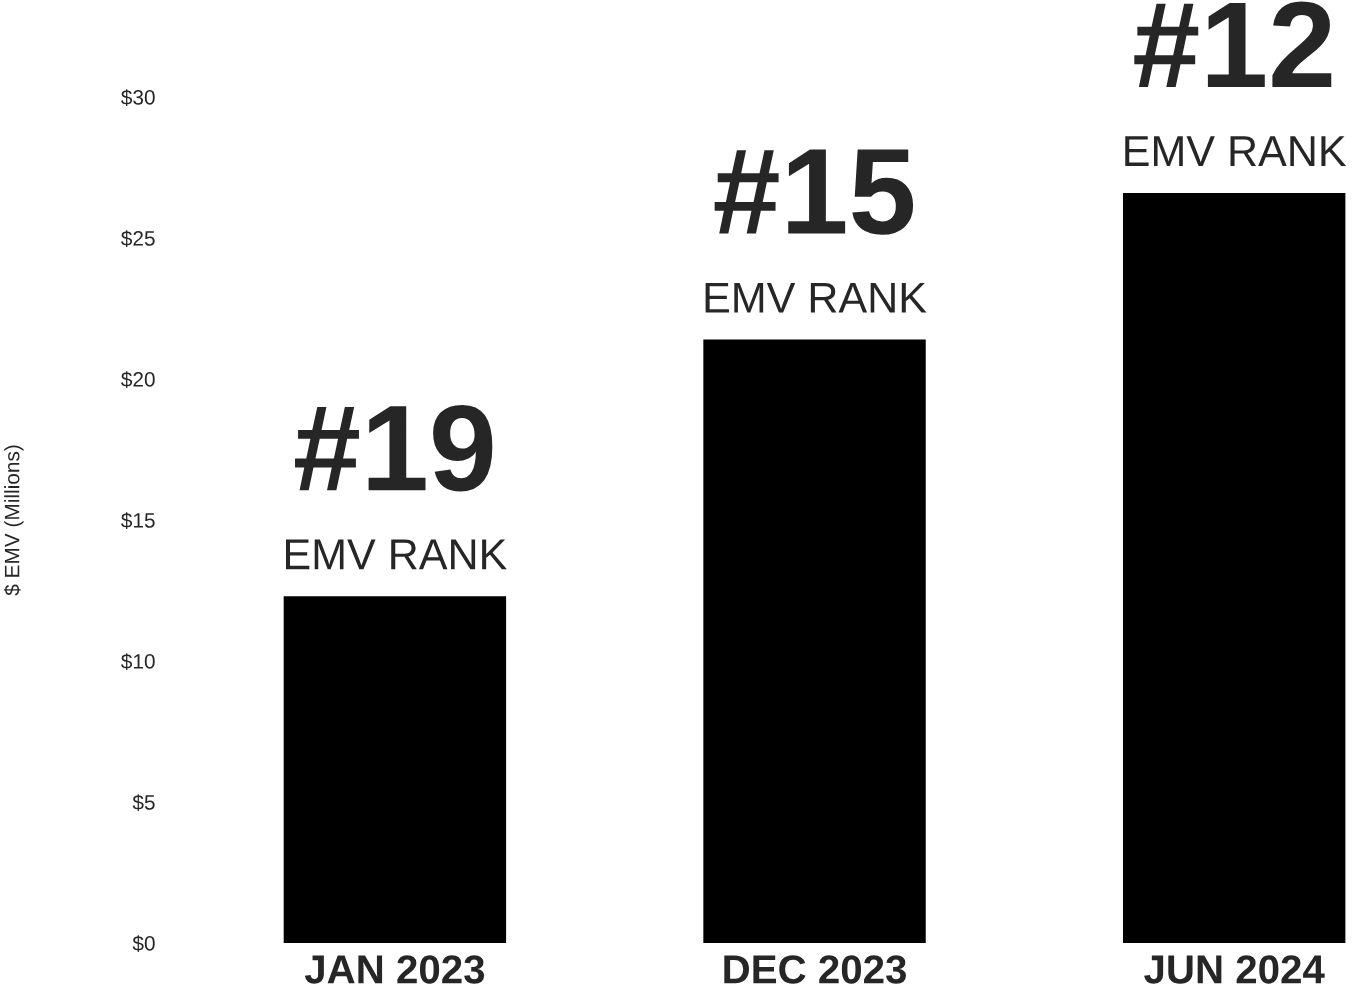 Image resolution: width=1357 pixels, height=1008 pixels. What do you see at coordinates (138, 661) in the screenshot?
I see `y-tick-label: $10` at bounding box center [138, 661].